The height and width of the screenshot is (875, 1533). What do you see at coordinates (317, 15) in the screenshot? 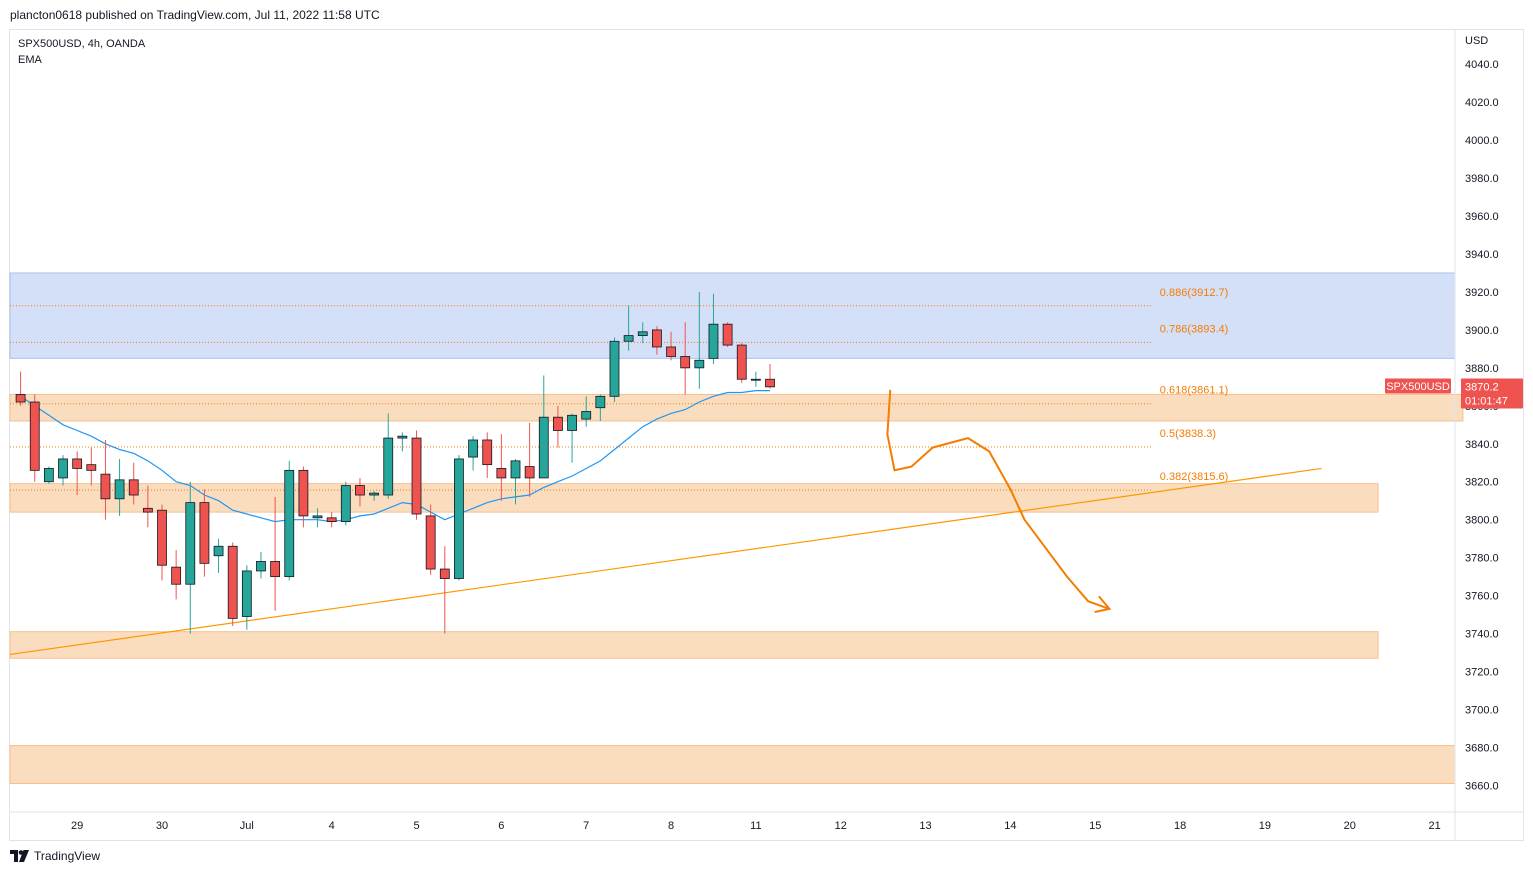
I see `publish-date: Jul 11, 2022 11:58 UTC` at bounding box center [317, 15].